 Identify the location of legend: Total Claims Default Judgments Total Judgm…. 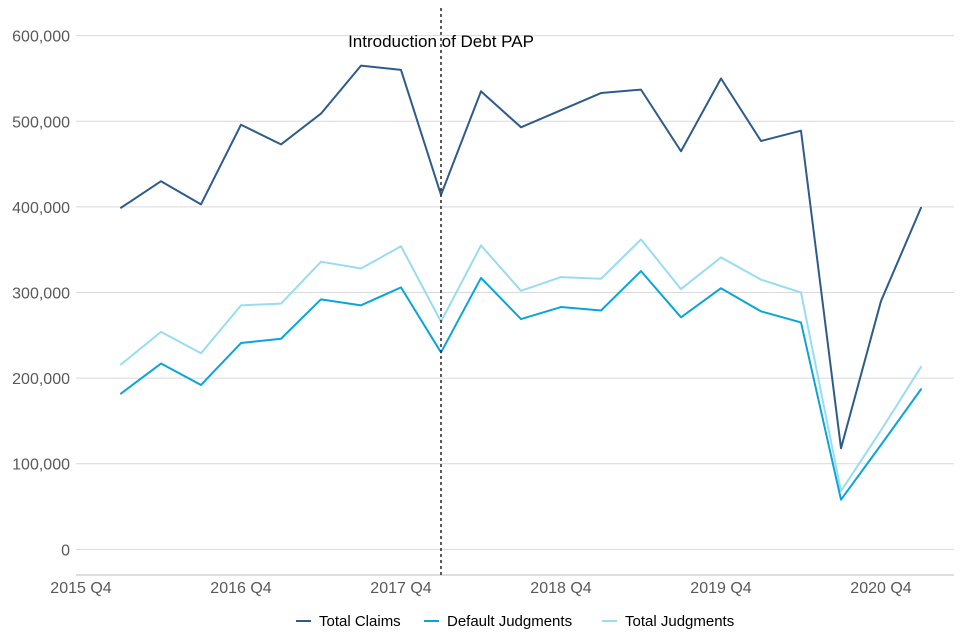
(515, 621).